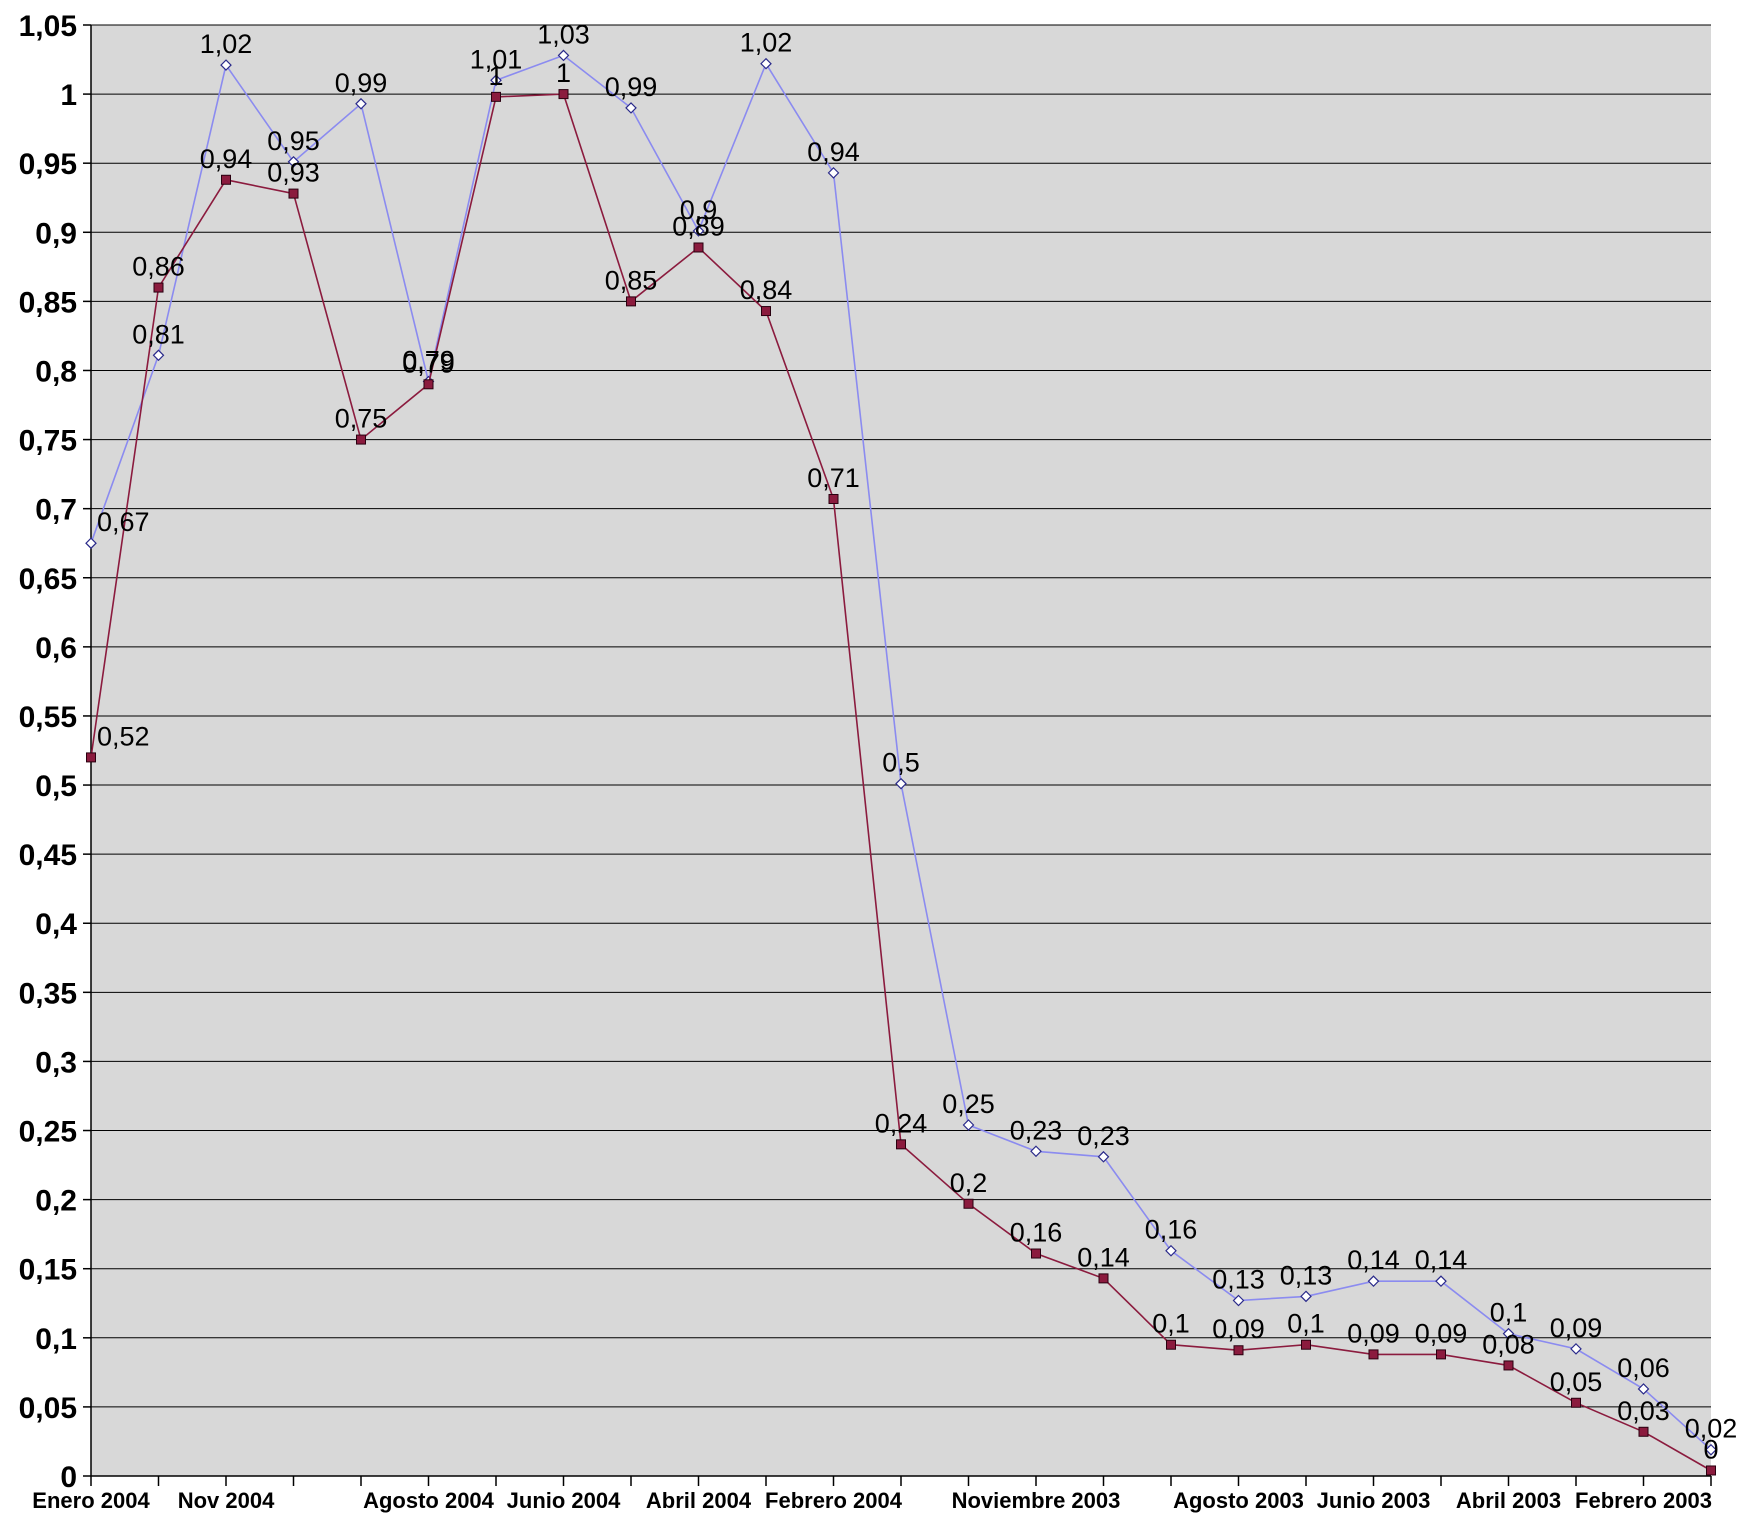 This screenshot has height=1514, width=1741. What do you see at coordinates (1306, 1324) in the screenshot?
I see `data-label: 0,1` at bounding box center [1306, 1324].